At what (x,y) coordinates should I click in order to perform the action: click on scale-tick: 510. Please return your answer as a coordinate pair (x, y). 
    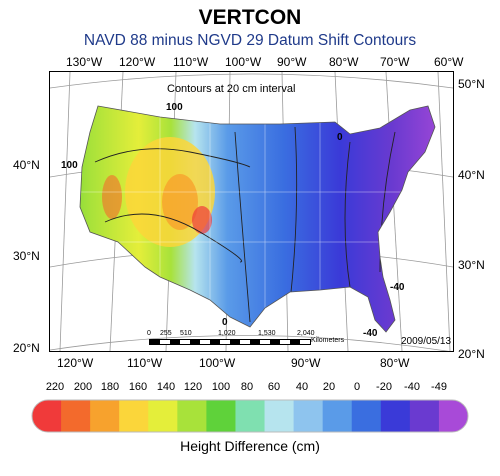
    Looking at the image, I should click on (186, 333).